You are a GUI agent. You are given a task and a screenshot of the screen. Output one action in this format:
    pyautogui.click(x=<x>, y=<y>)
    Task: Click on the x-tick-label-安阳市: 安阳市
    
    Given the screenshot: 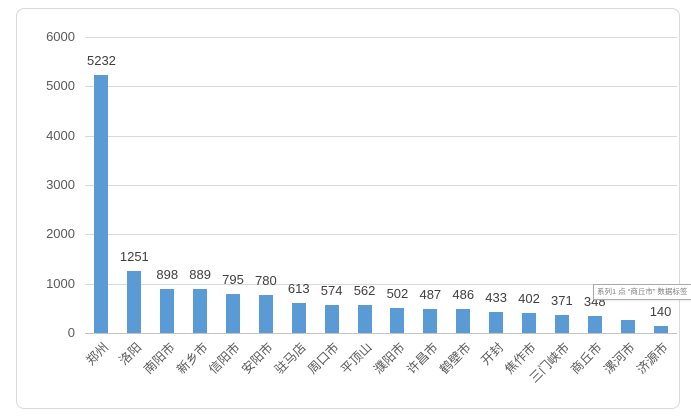 What is the action you would take?
    pyautogui.click(x=258, y=358)
    